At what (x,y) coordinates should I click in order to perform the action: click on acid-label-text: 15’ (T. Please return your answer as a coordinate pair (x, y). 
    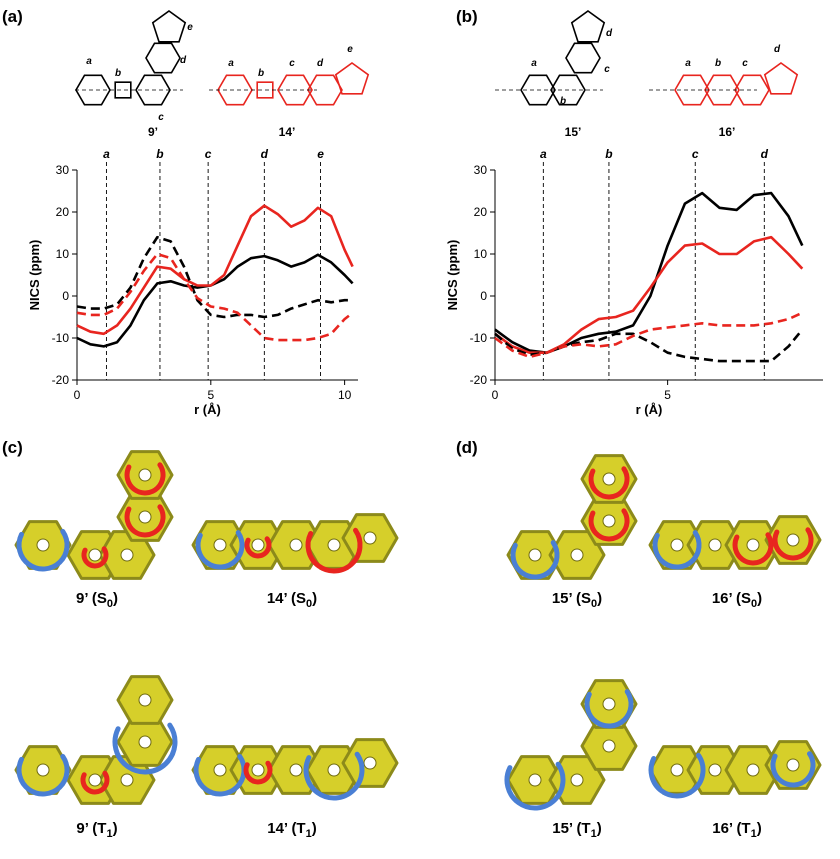
    Looking at the image, I should click on (571, 828).